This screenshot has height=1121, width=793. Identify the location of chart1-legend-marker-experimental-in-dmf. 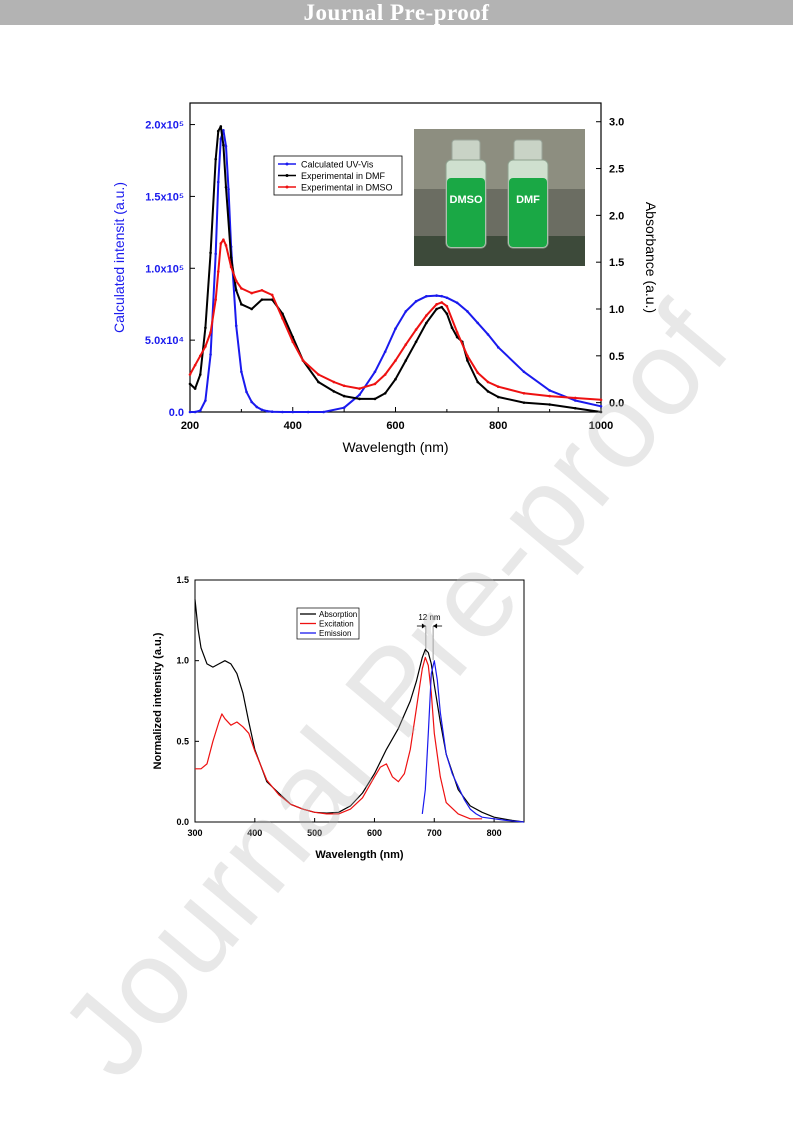
(287, 175).